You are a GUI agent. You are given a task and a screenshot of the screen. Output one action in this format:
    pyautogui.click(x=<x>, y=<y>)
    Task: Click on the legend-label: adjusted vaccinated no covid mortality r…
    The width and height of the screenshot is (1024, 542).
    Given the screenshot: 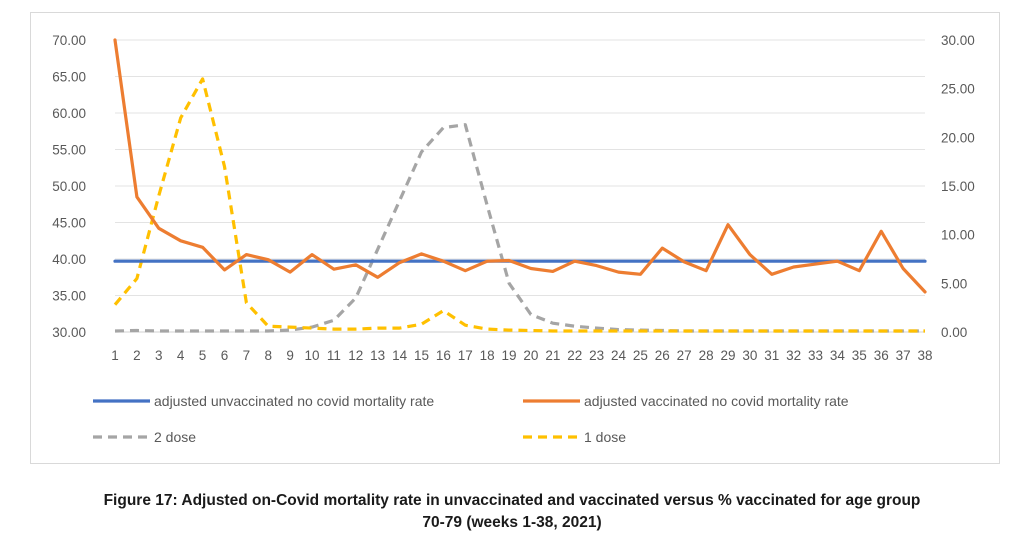 What is the action you would take?
    pyautogui.click(x=716, y=401)
    